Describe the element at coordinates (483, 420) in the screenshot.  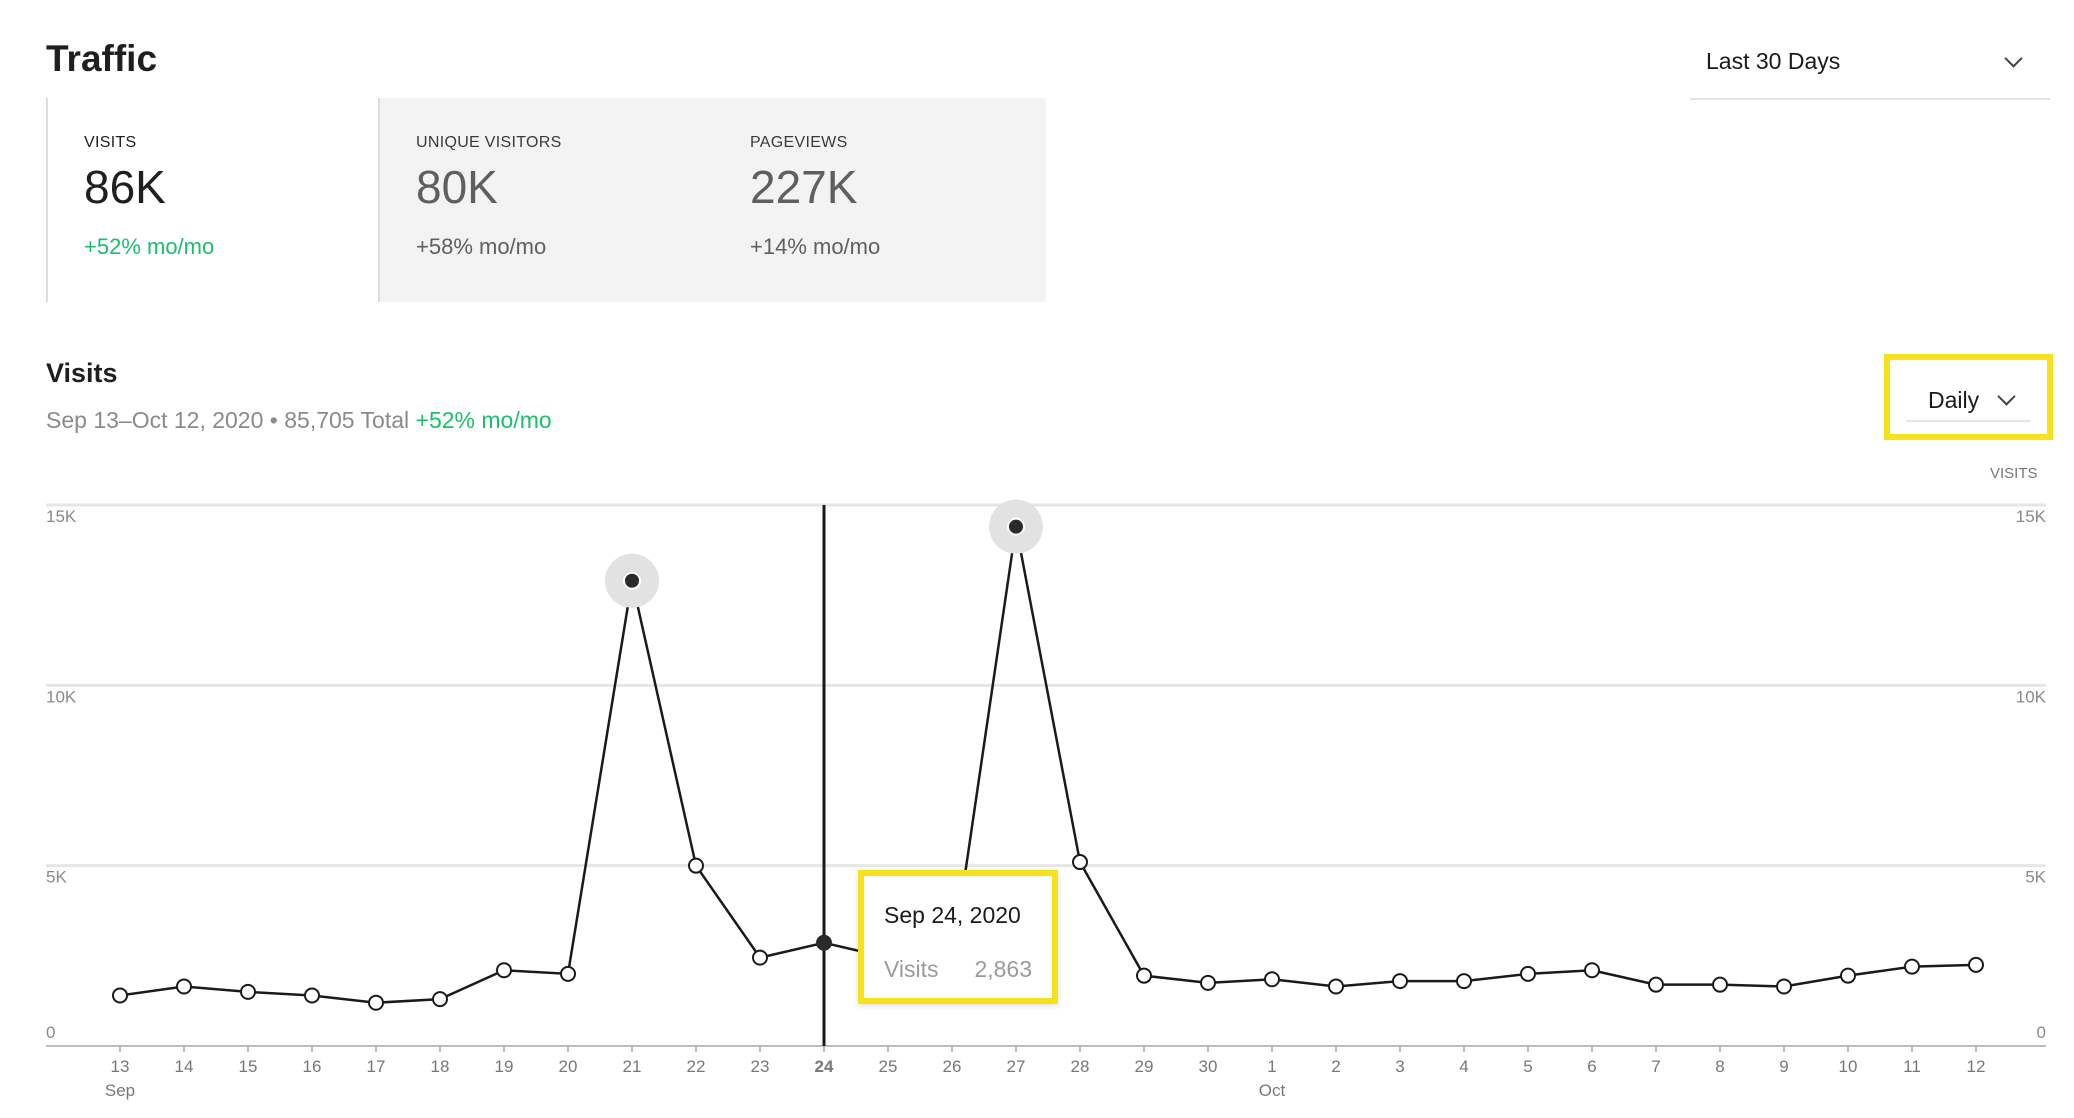
I see `change-text: +52% mo/mo` at that location.